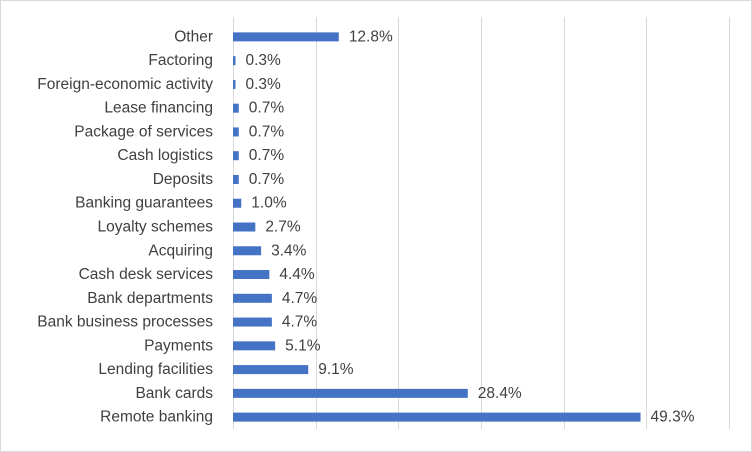 Image resolution: width=752 pixels, height=452 pixels. I want to click on data-label-1: 0.3%, so click(263, 60).